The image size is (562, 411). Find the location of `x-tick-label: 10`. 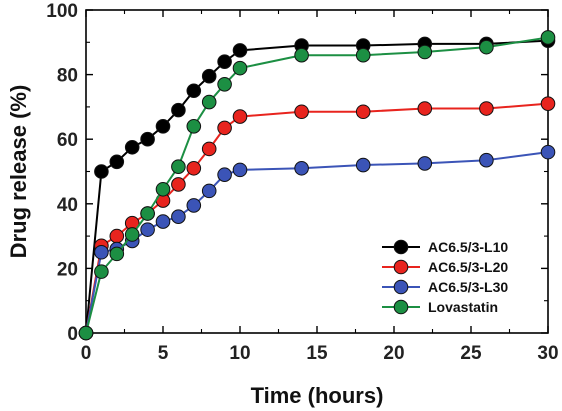

x-tick-label: 10 is located at coordinates (239, 353).